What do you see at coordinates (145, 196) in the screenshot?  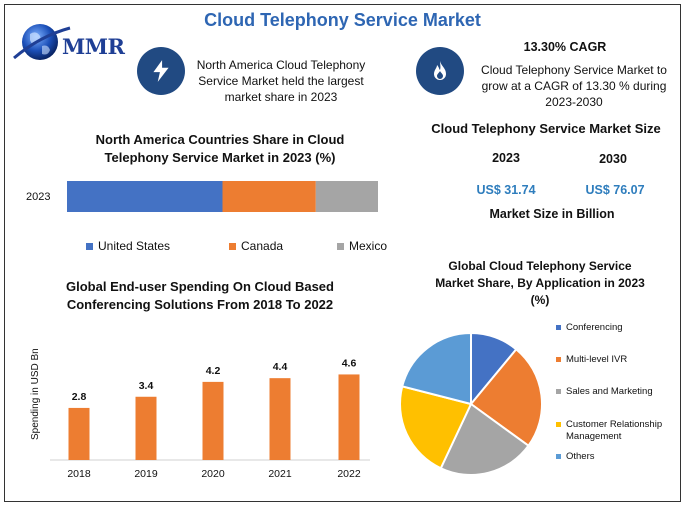 I see `hbar-segment-united-states` at bounding box center [145, 196].